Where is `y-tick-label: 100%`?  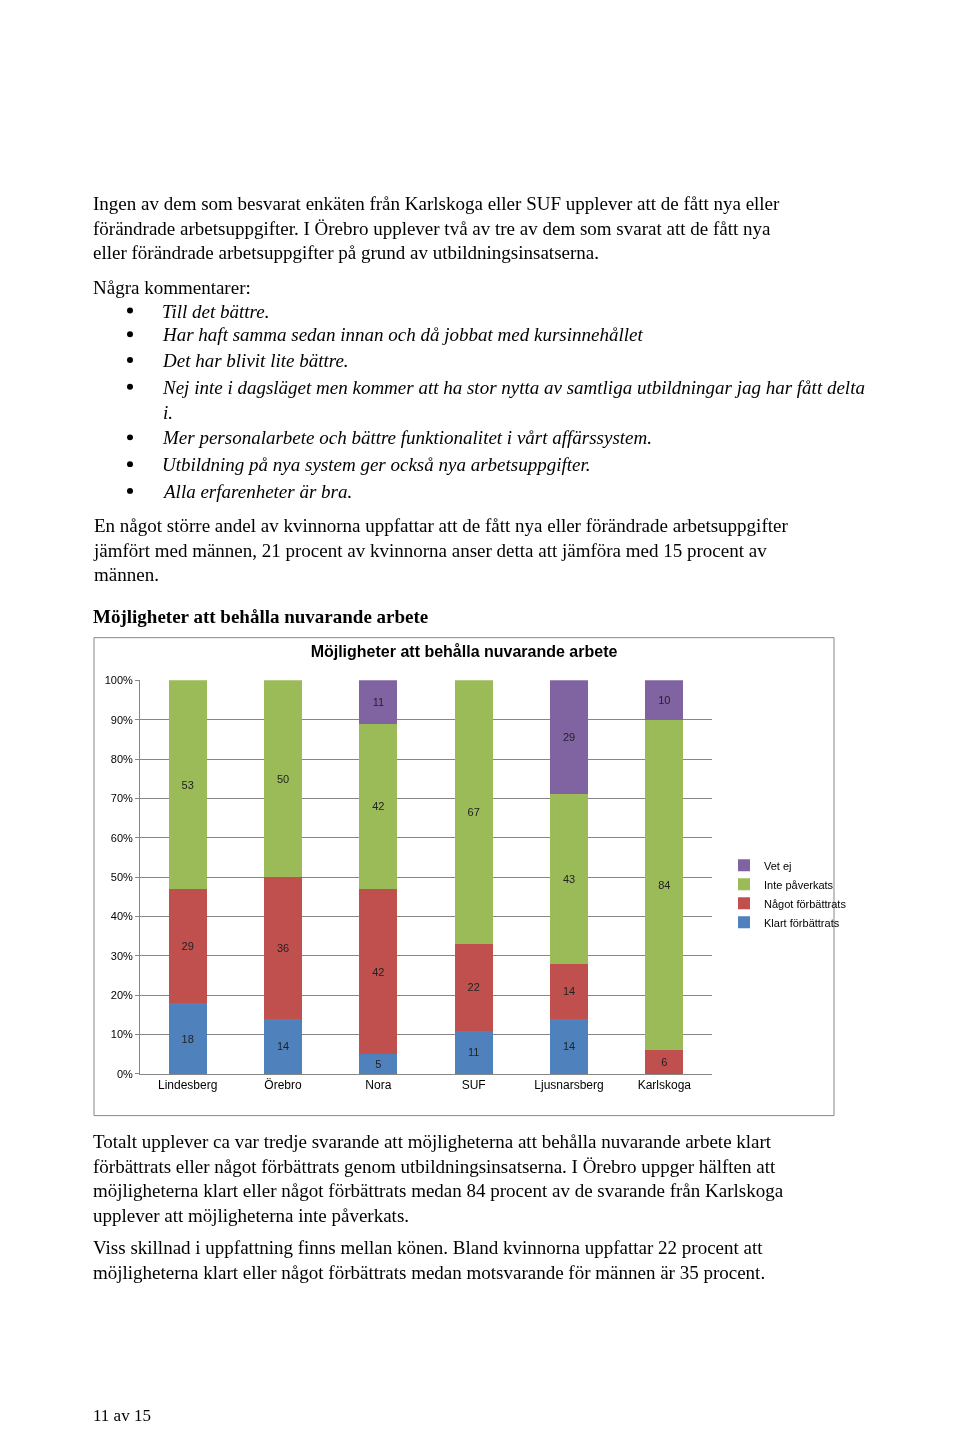 y-tick-label: 100% is located at coordinates (119, 680).